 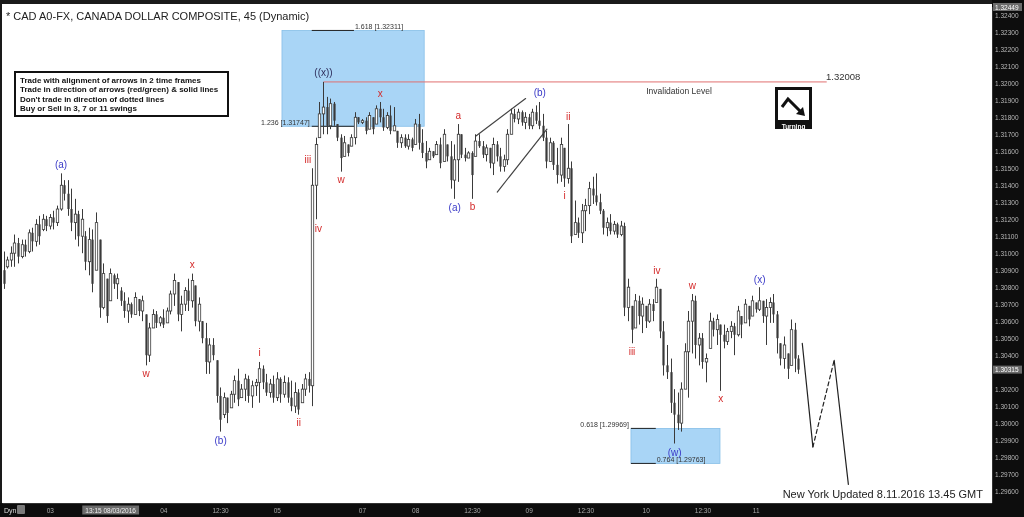 I want to click on annotation: Buy or Sell in 3, 7 or 11 swings, so click(x=79, y=108).